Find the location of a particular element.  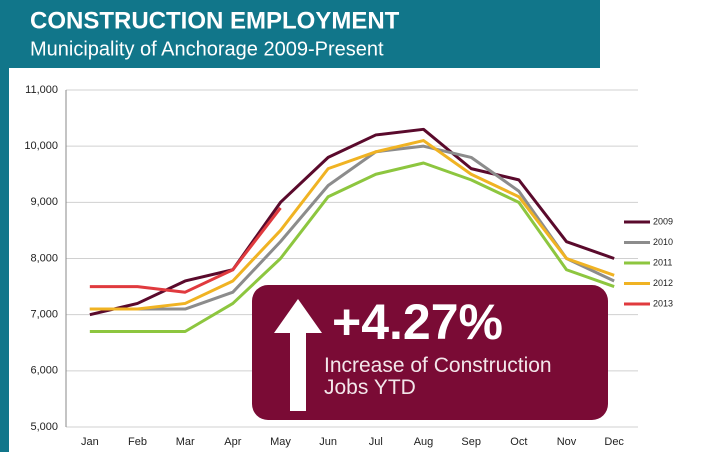

x-tick-label: Nov is located at coordinates (567, 442).